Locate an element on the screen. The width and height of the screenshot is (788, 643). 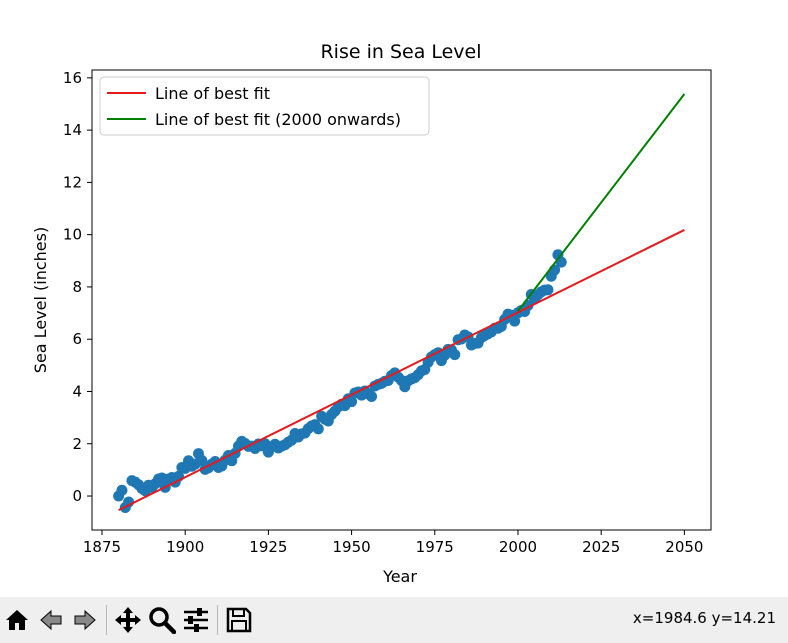
configure-subplots-button is located at coordinates (196, 620).